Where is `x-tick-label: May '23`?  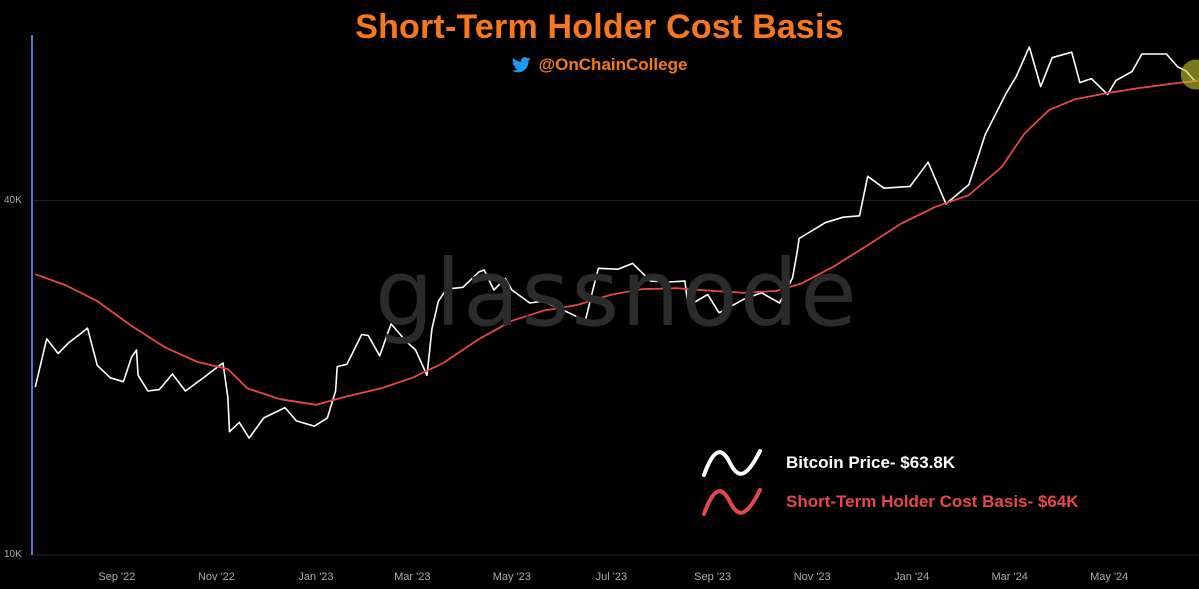
x-tick-label: May '23 is located at coordinates (511, 577).